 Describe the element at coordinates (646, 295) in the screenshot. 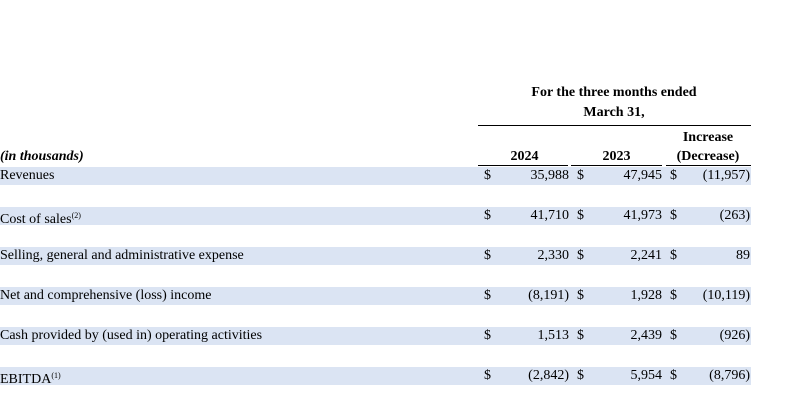

I see `value-2023: 1,928` at that location.